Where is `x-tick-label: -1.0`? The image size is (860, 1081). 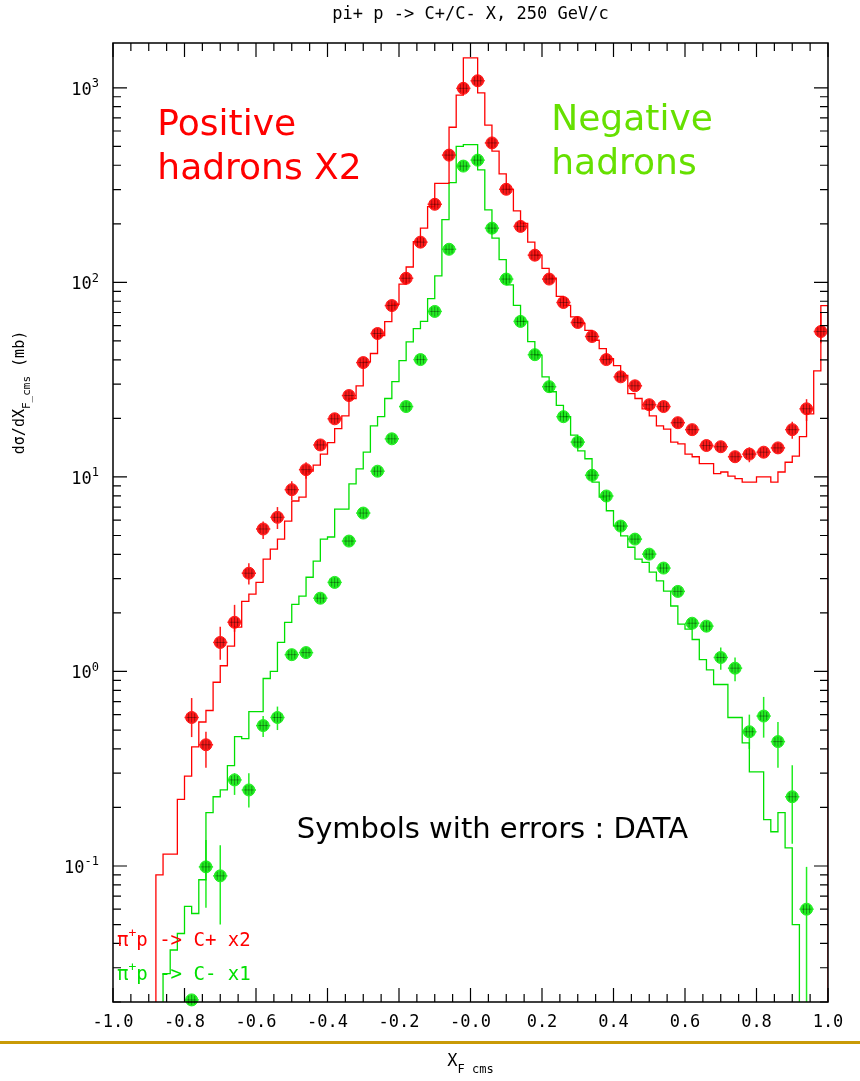 x-tick-label: -1.0 is located at coordinates (113, 1020).